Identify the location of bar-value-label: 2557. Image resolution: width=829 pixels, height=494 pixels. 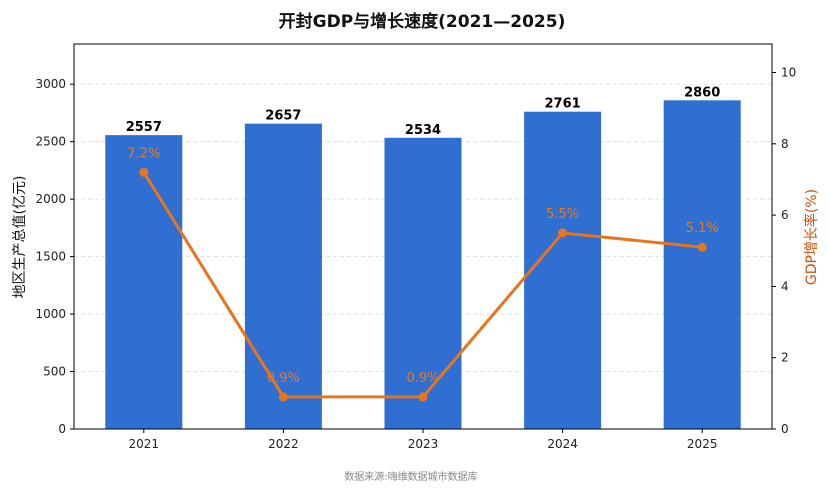
(144, 127).